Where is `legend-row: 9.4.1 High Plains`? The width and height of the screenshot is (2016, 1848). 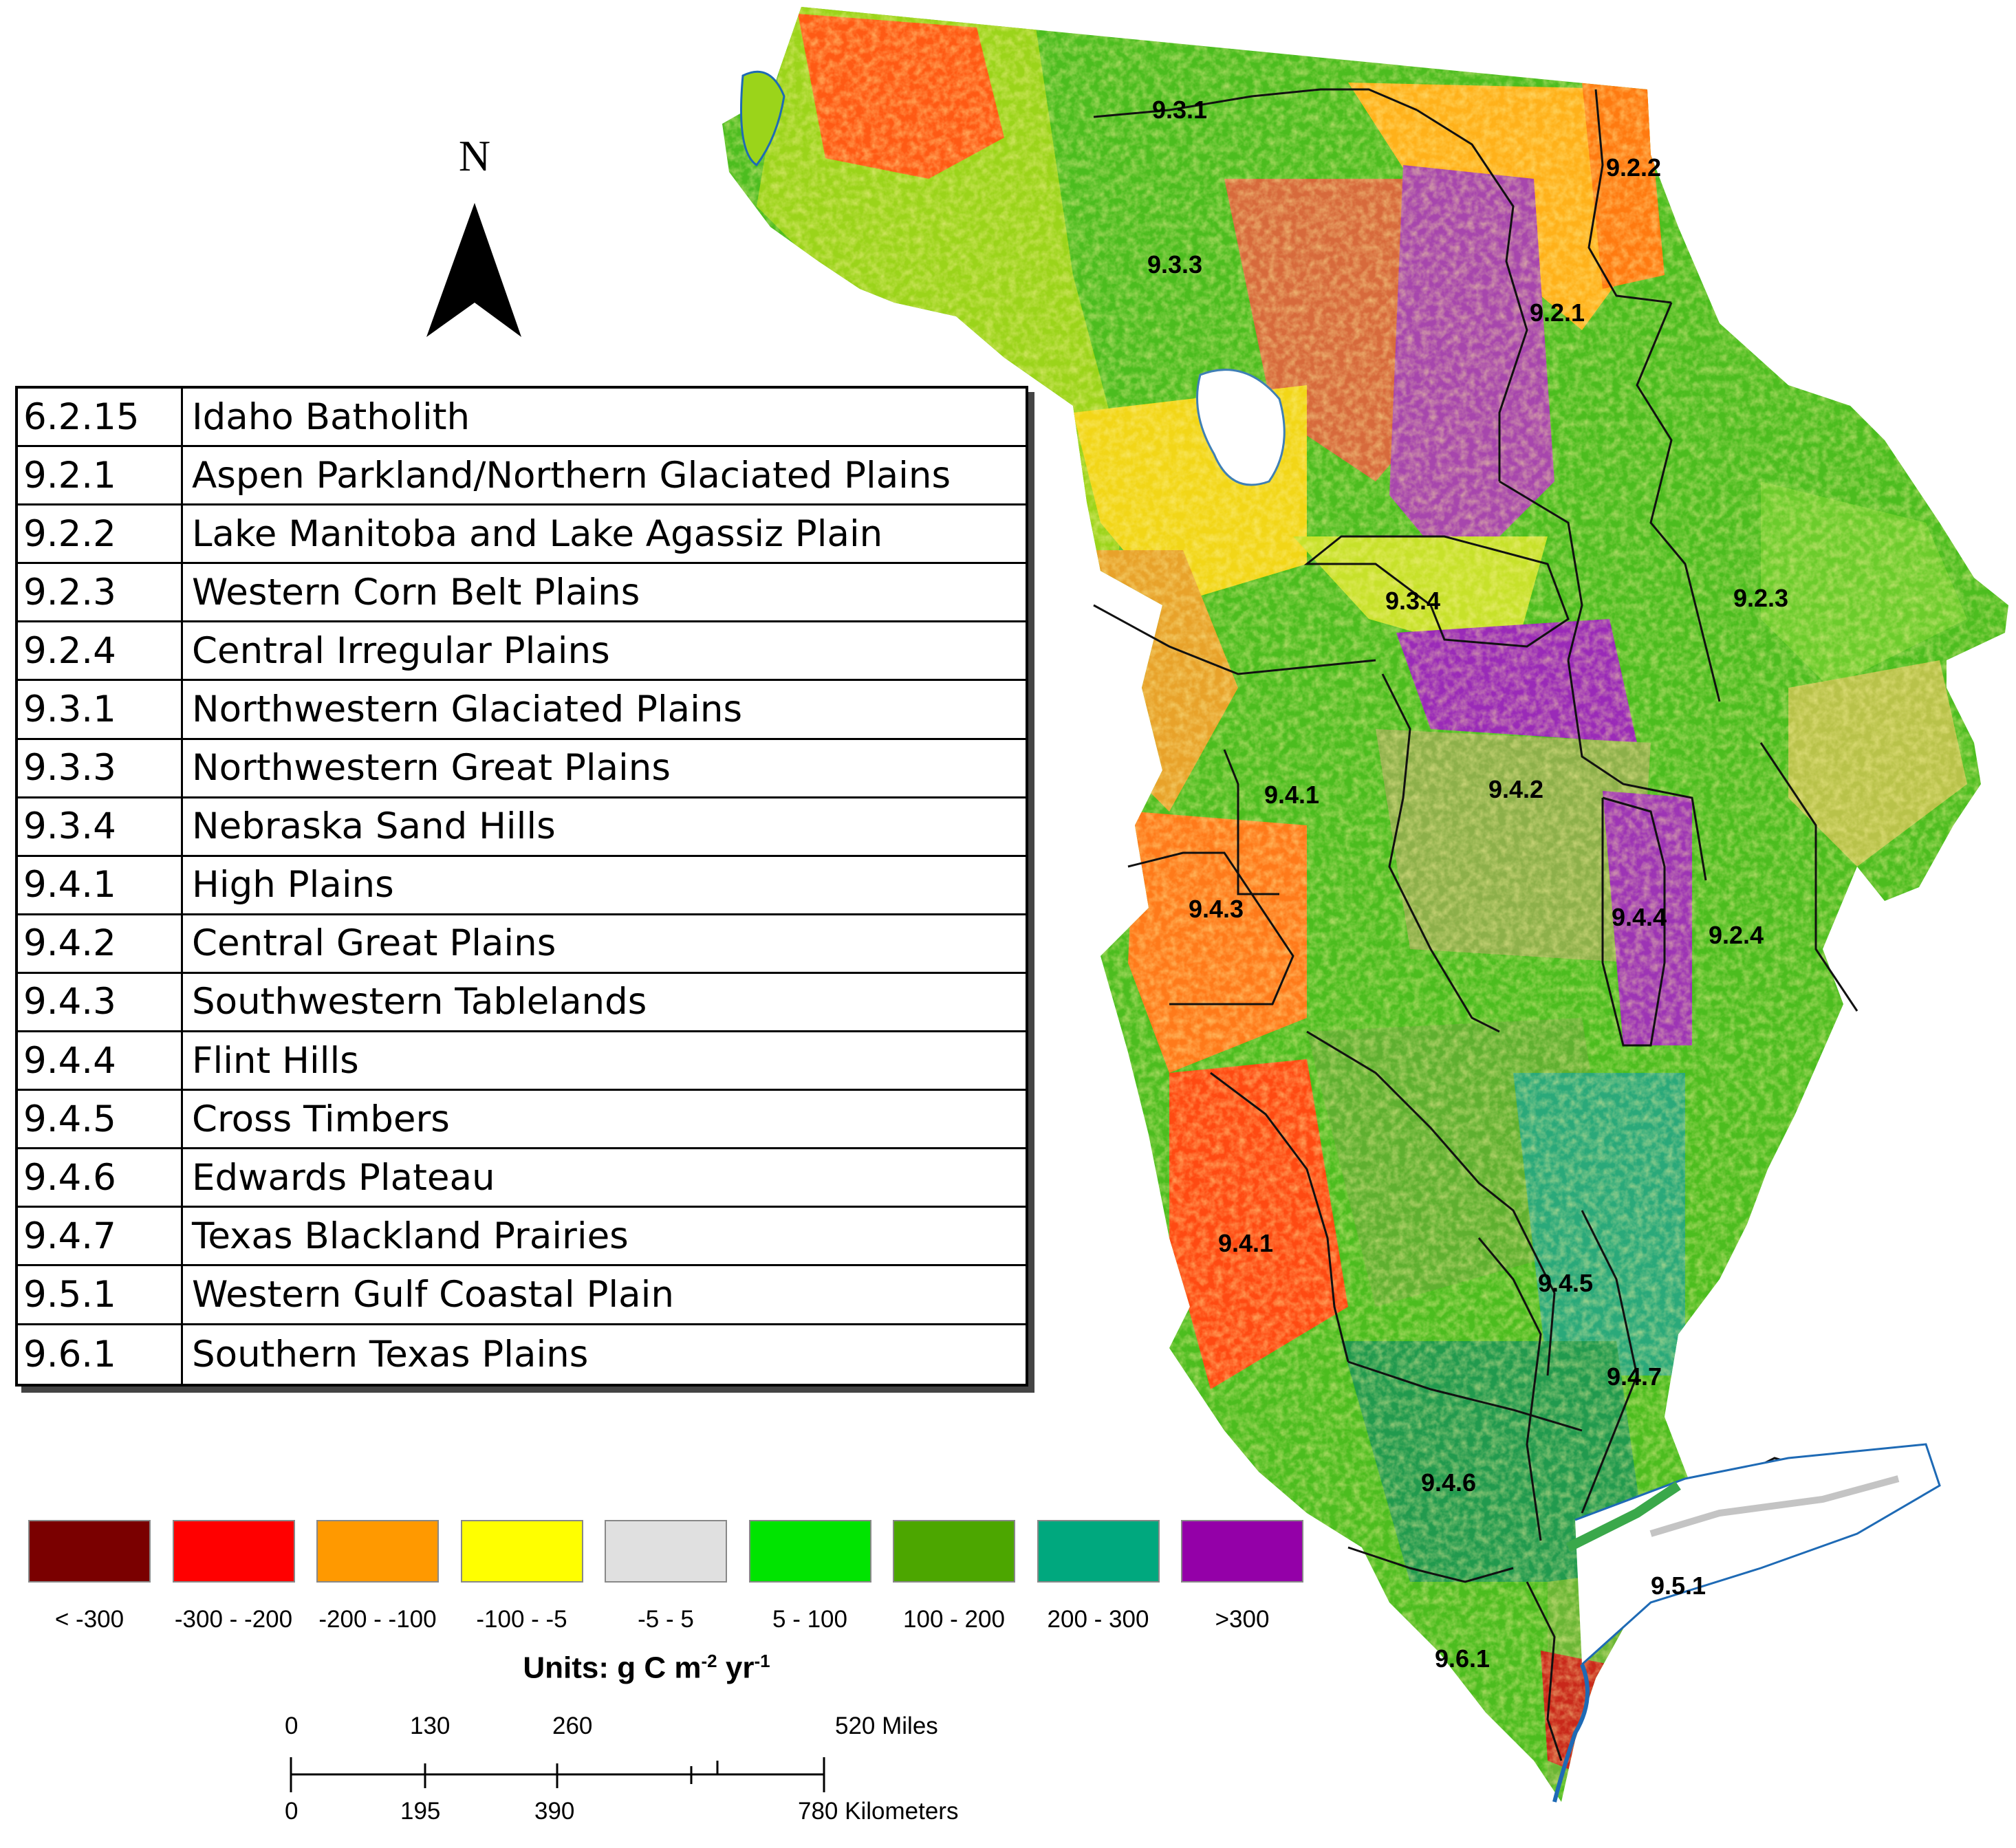
legend-row: 9.4.1 High Plains is located at coordinates (522, 885).